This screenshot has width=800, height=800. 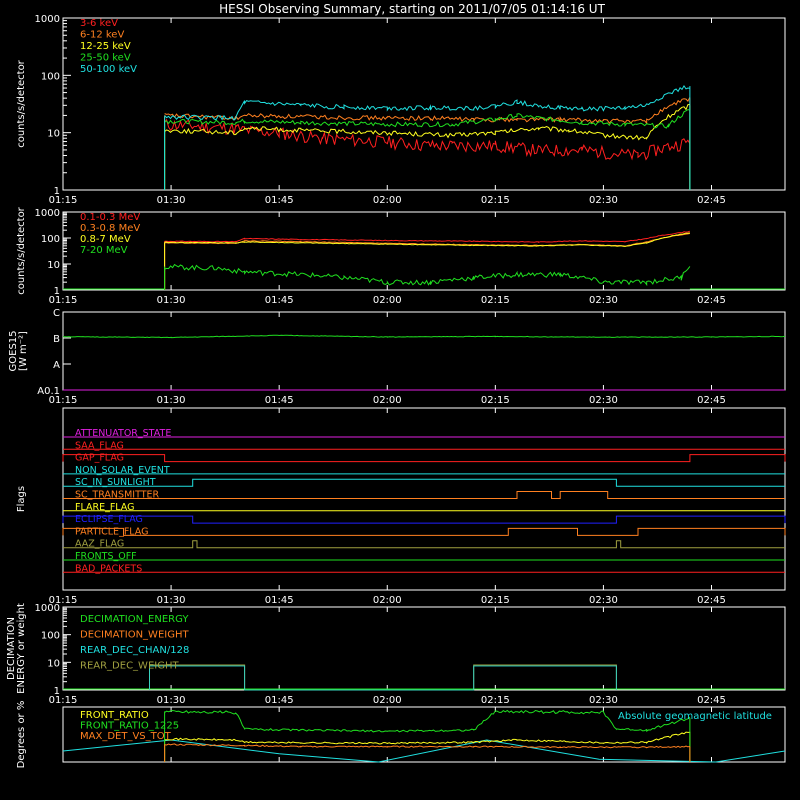 I want to click on flag-label: SAA_FLAG, so click(x=99, y=445).